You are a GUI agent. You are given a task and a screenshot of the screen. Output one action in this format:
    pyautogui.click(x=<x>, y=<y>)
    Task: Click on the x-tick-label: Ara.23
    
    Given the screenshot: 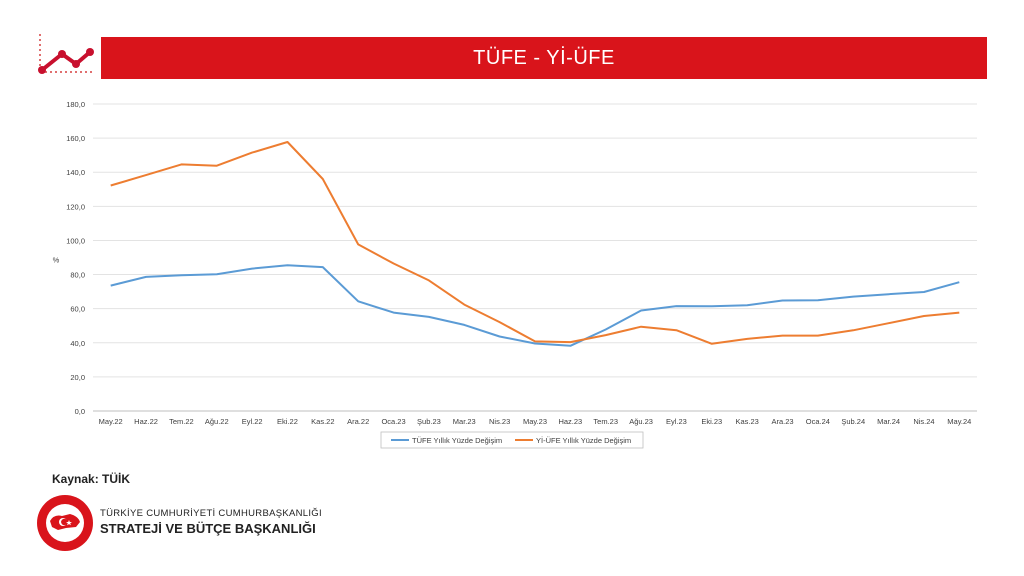 What is the action you would take?
    pyautogui.click(x=782, y=421)
    